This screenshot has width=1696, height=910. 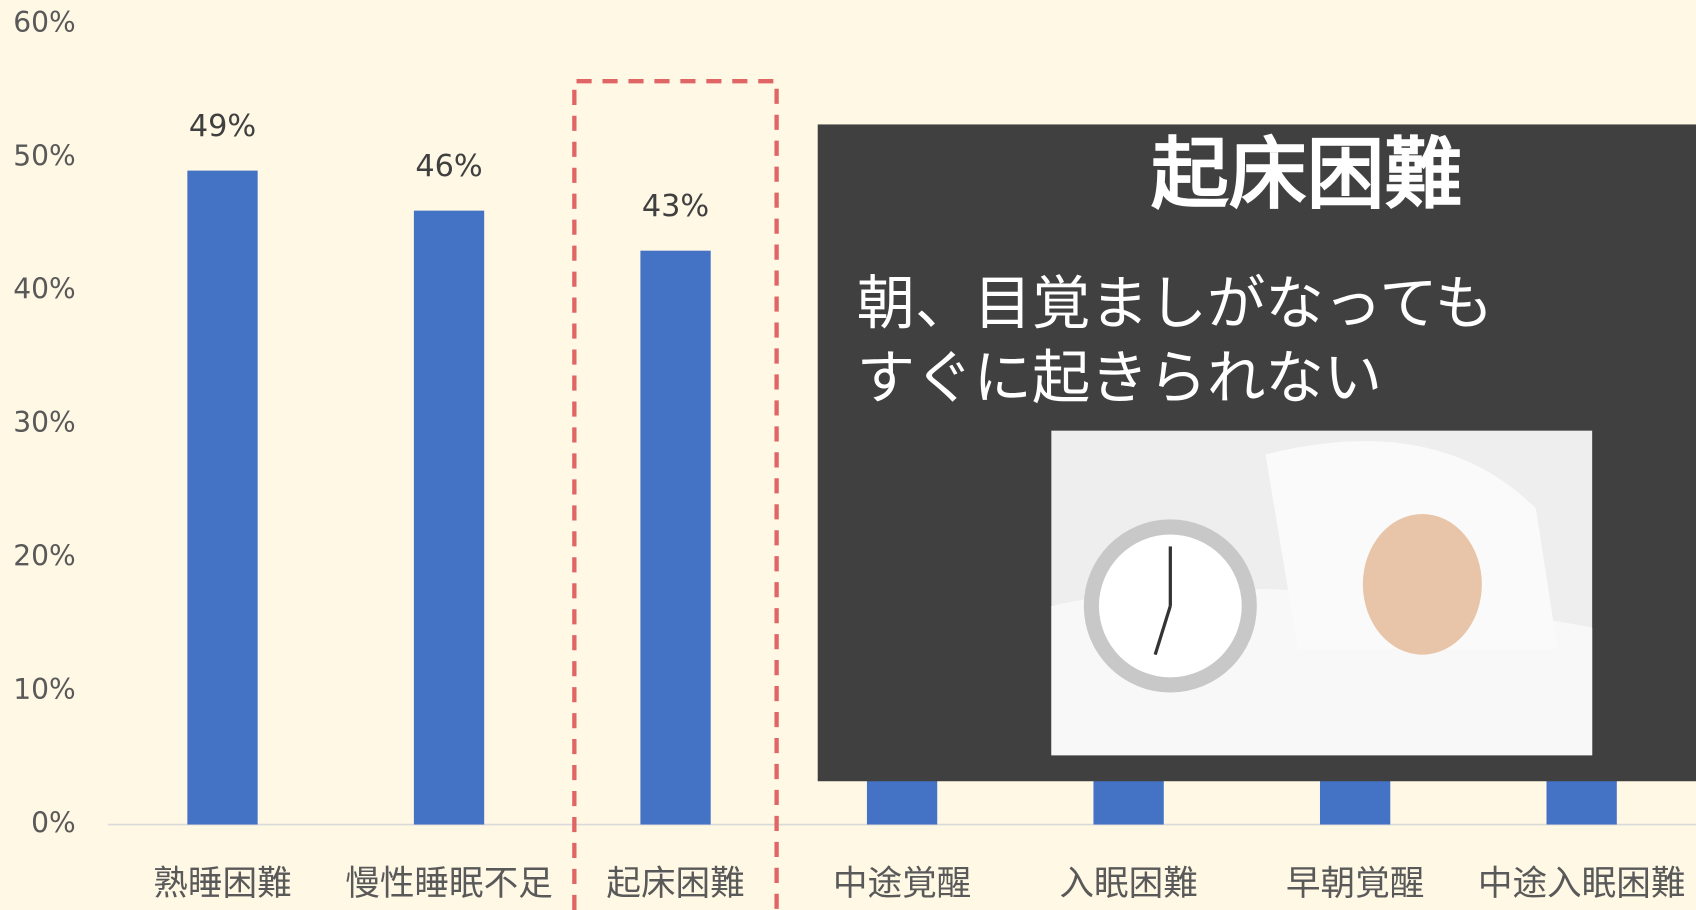 I want to click on x-tick-label: 熟睡困難, so click(x=222, y=884).